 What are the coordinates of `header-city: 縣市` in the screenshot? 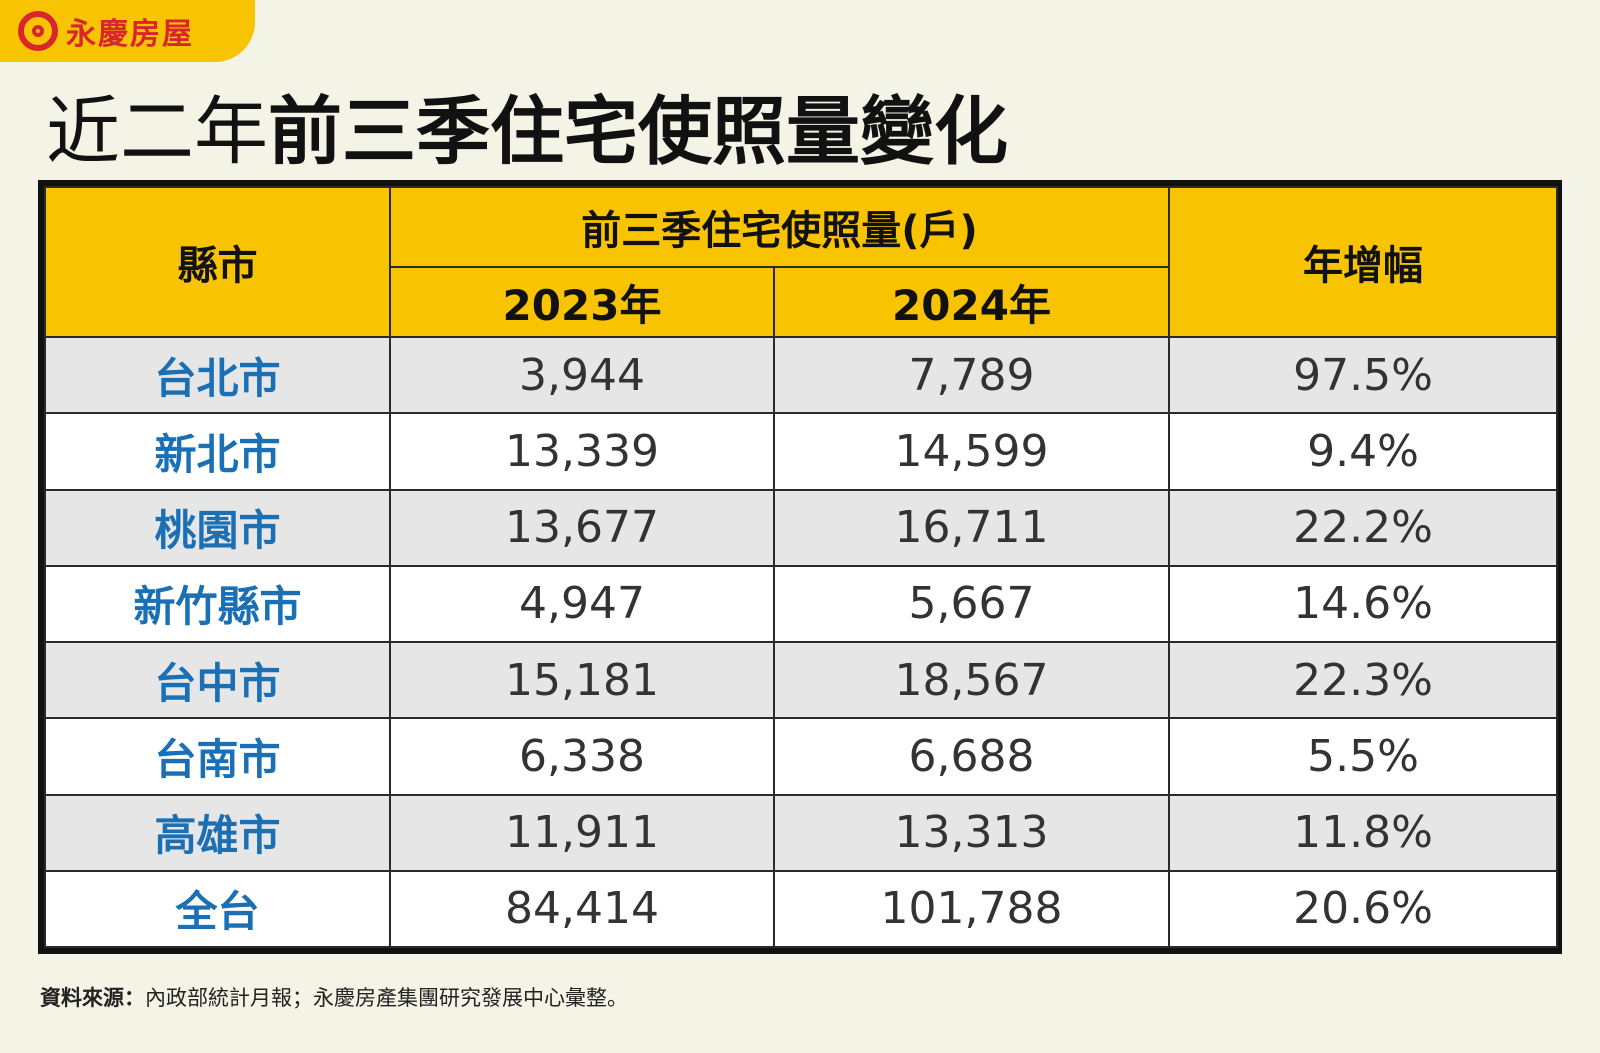 It's located at (217, 262).